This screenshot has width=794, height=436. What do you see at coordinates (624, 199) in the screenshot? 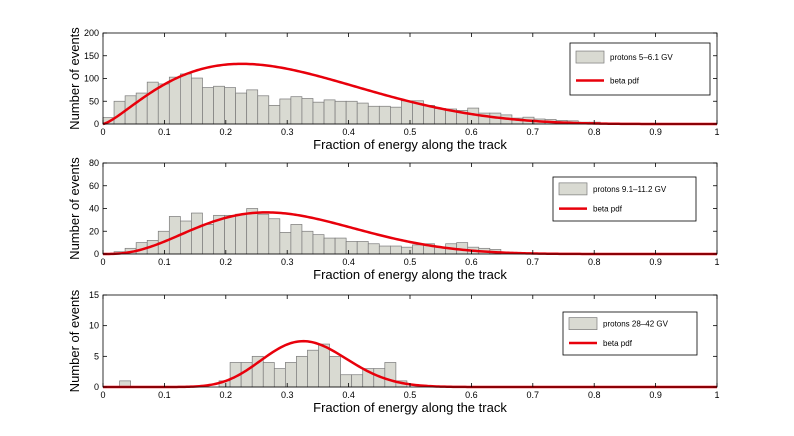
I see `legend: protons 9.1–11.2 GV beta pdf` at bounding box center [624, 199].